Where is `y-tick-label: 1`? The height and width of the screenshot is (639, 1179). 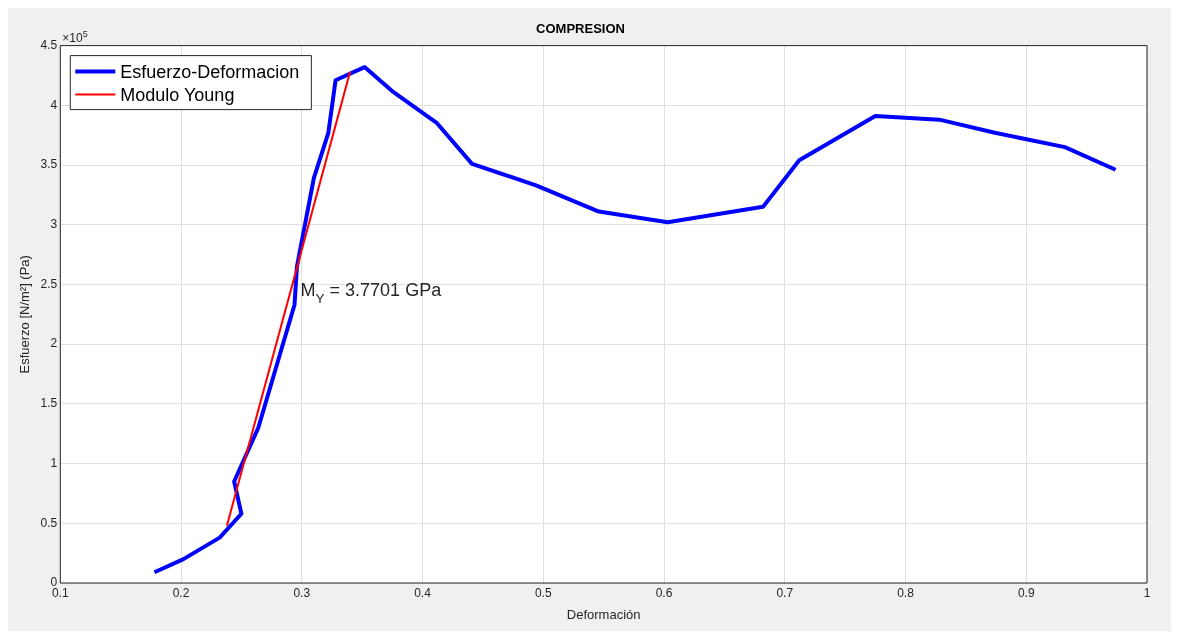 y-tick-label: 1 is located at coordinates (54, 462).